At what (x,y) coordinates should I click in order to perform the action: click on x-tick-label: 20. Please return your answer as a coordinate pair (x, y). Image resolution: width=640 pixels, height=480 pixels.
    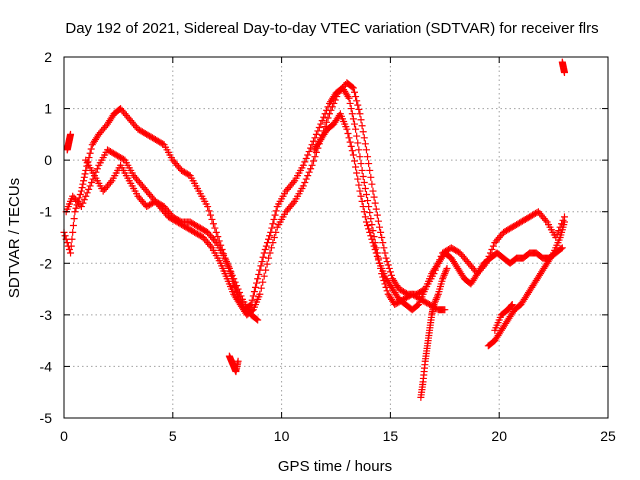
    Looking at the image, I should click on (499, 436).